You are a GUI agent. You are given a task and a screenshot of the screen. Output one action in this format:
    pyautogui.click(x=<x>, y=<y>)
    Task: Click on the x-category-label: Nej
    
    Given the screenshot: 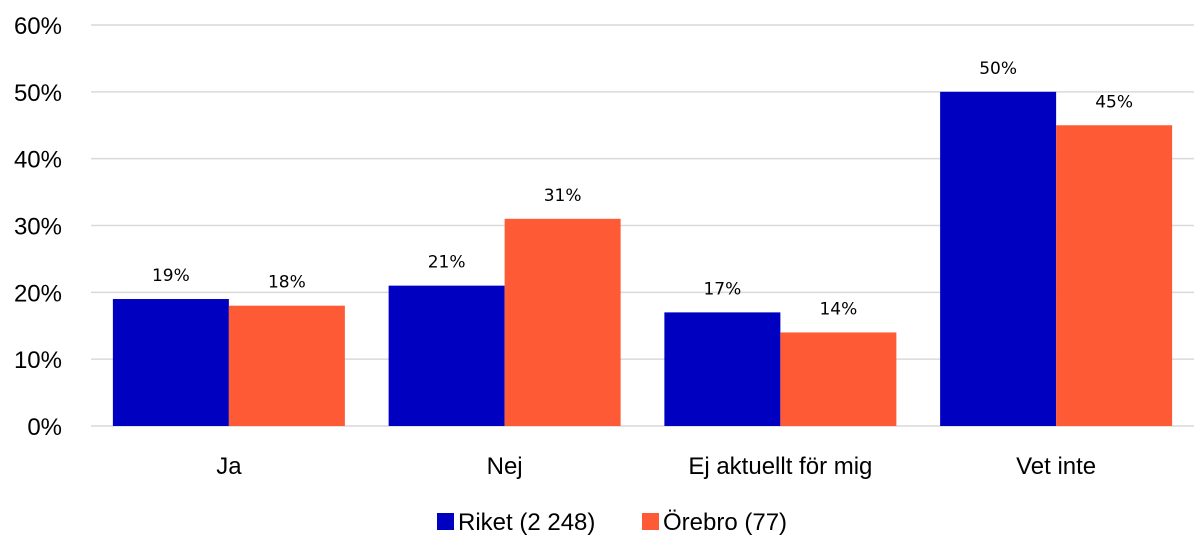 What is the action you would take?
    pyautogui.click(x=505, y=466)
    